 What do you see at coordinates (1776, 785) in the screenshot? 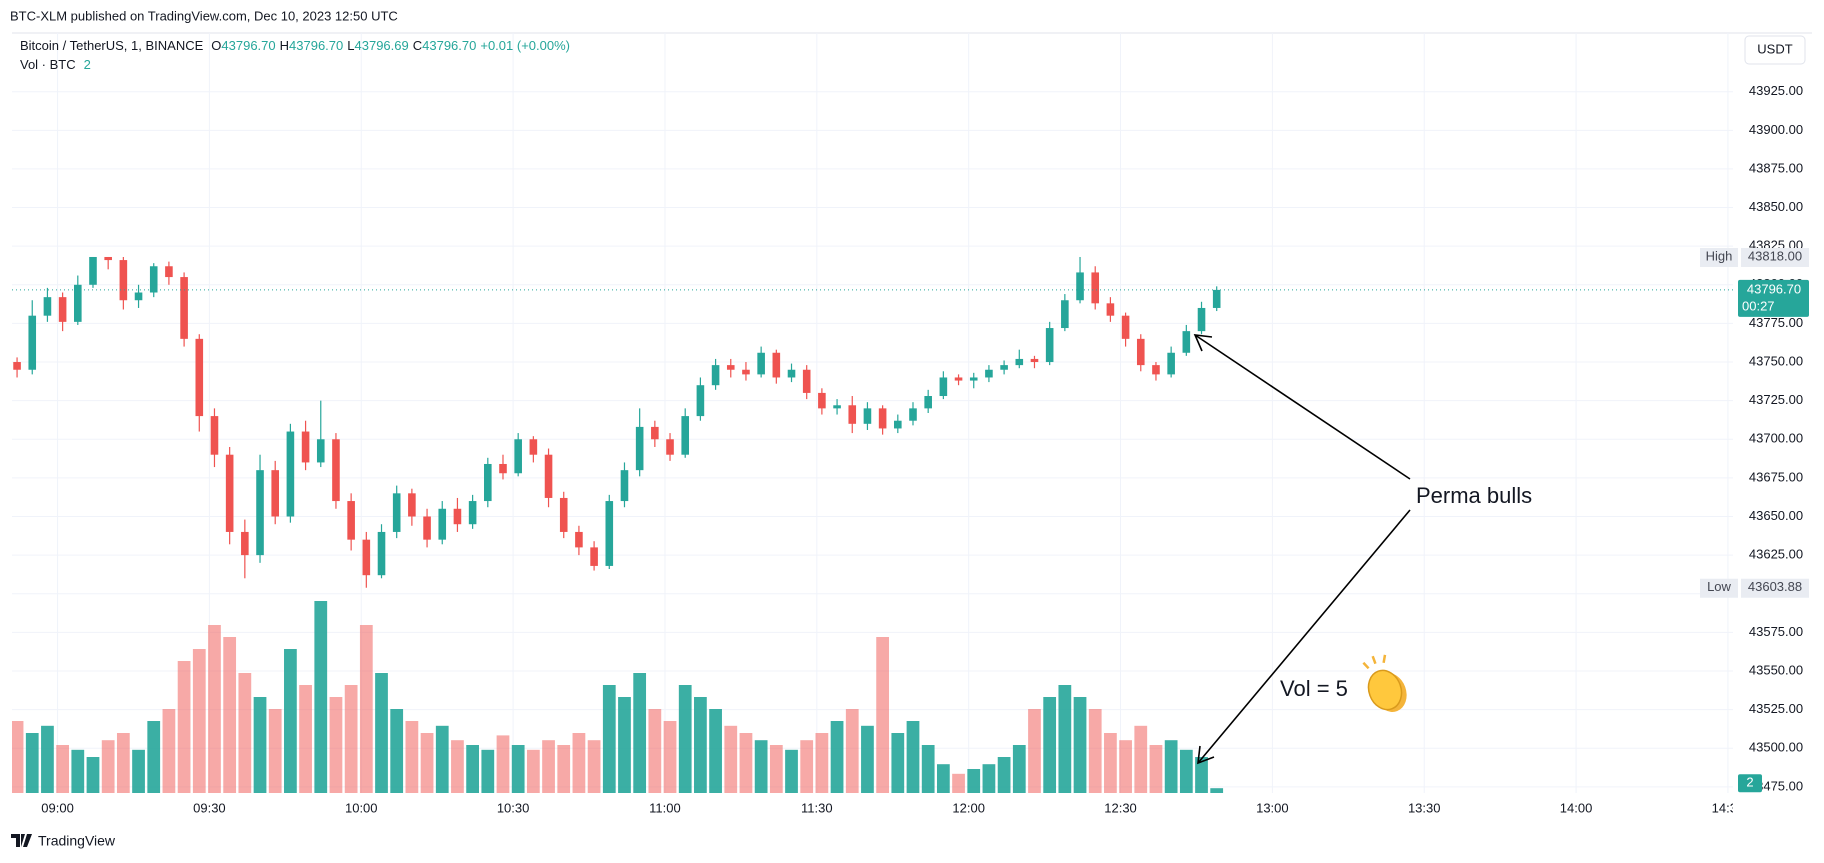
I see `y-tick-label: 43475.00` at bounding box center [1776, 785].